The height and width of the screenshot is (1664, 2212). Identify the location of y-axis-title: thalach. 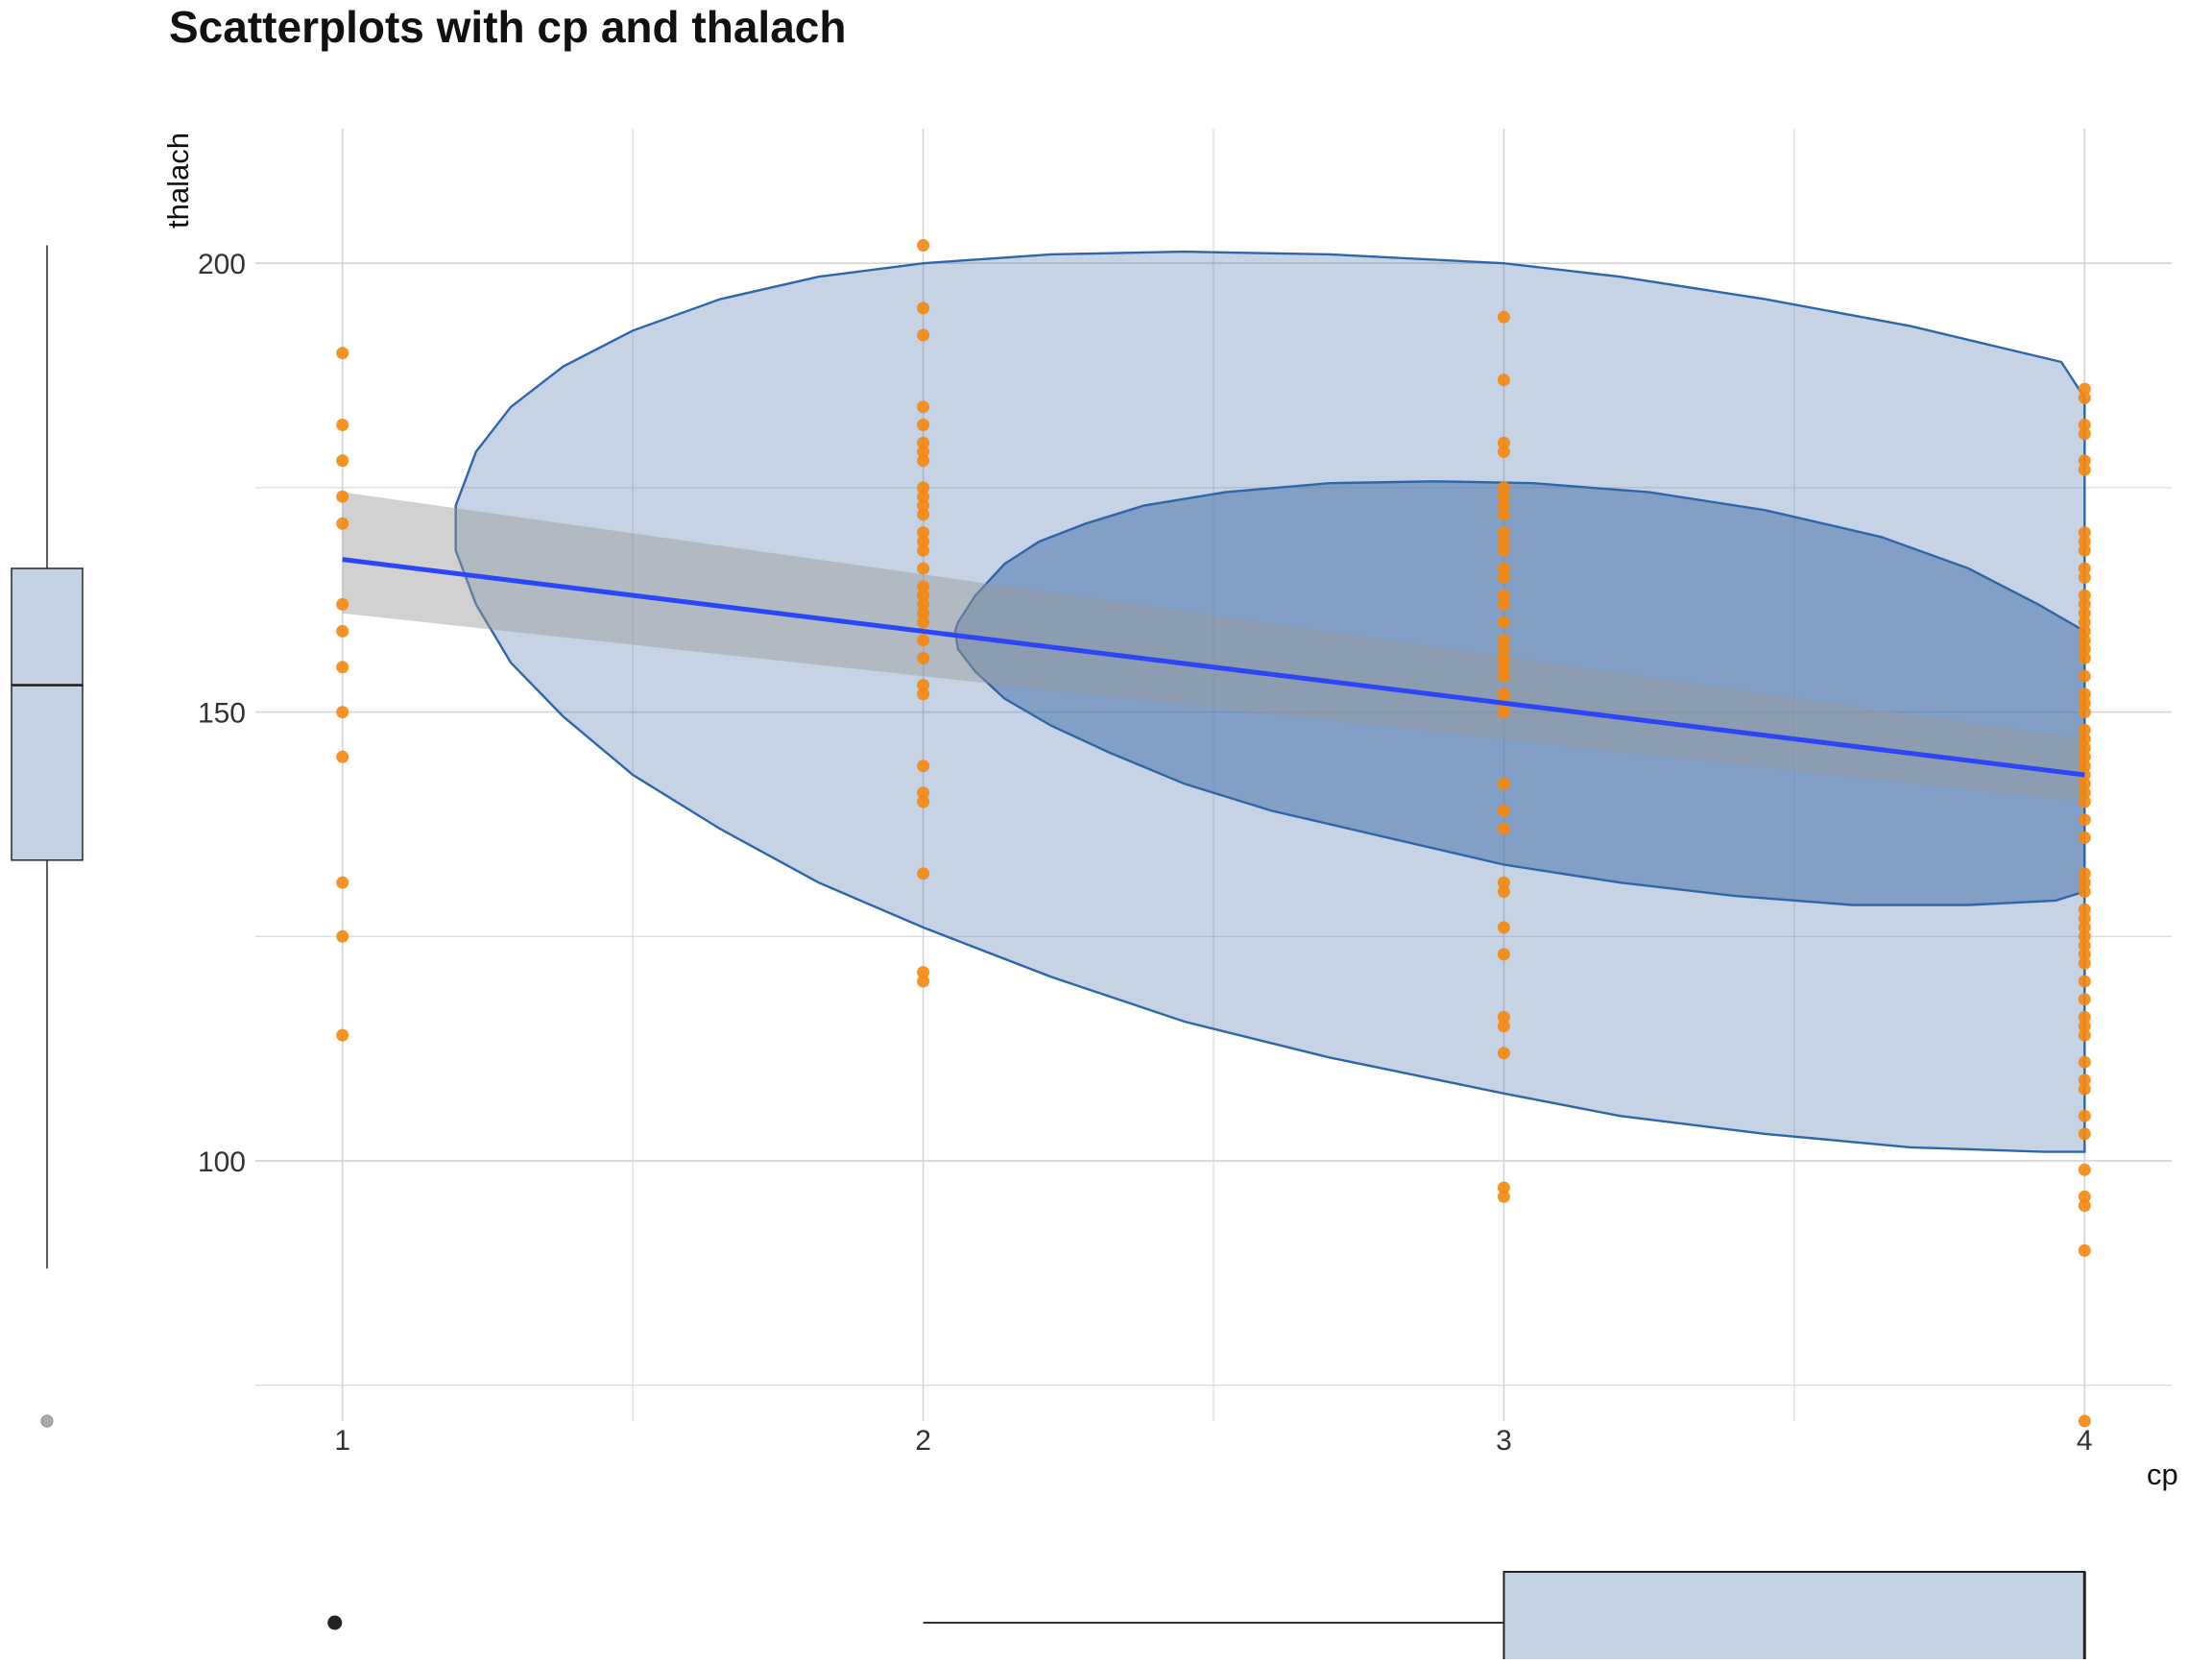
(178, 181).